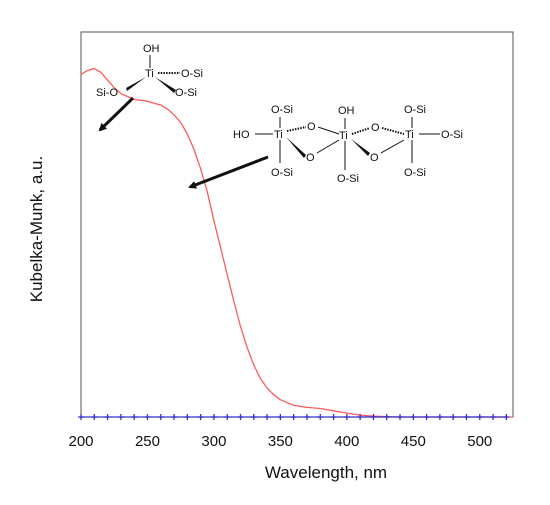  Describe the element at coordinates (241, 135) in the screenshot. I see `oligomer-ho-label: HO` at that location.